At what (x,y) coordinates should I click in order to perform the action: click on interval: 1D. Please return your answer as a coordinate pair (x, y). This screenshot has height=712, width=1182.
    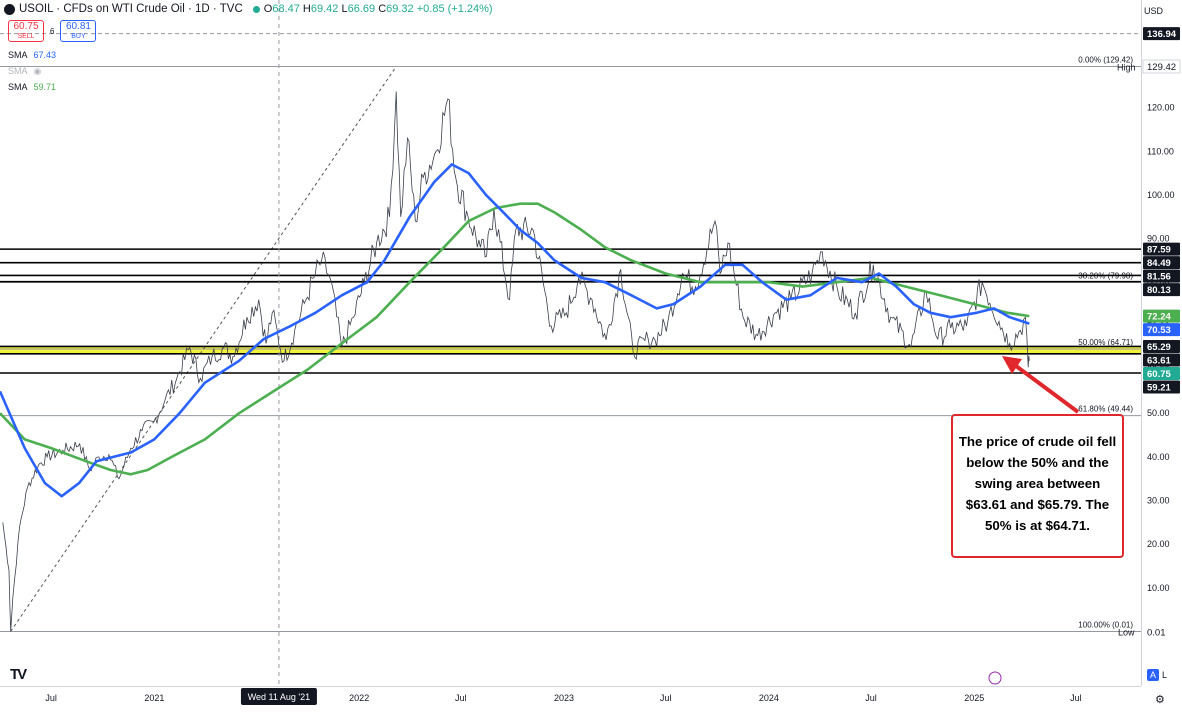
    Looking at the image, I should click on (202, 9).